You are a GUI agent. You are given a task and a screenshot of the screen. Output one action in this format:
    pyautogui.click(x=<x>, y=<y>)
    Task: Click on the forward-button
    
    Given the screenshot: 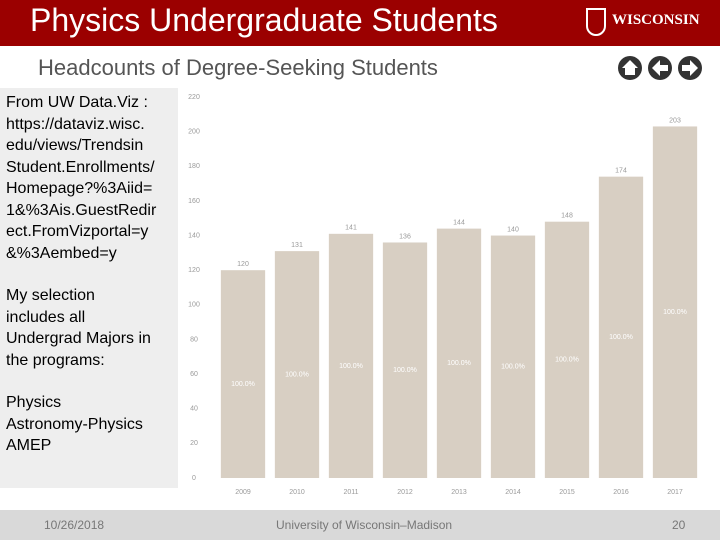 What is the action you would take?
    pyautogui.click(x=690, y=68)
    